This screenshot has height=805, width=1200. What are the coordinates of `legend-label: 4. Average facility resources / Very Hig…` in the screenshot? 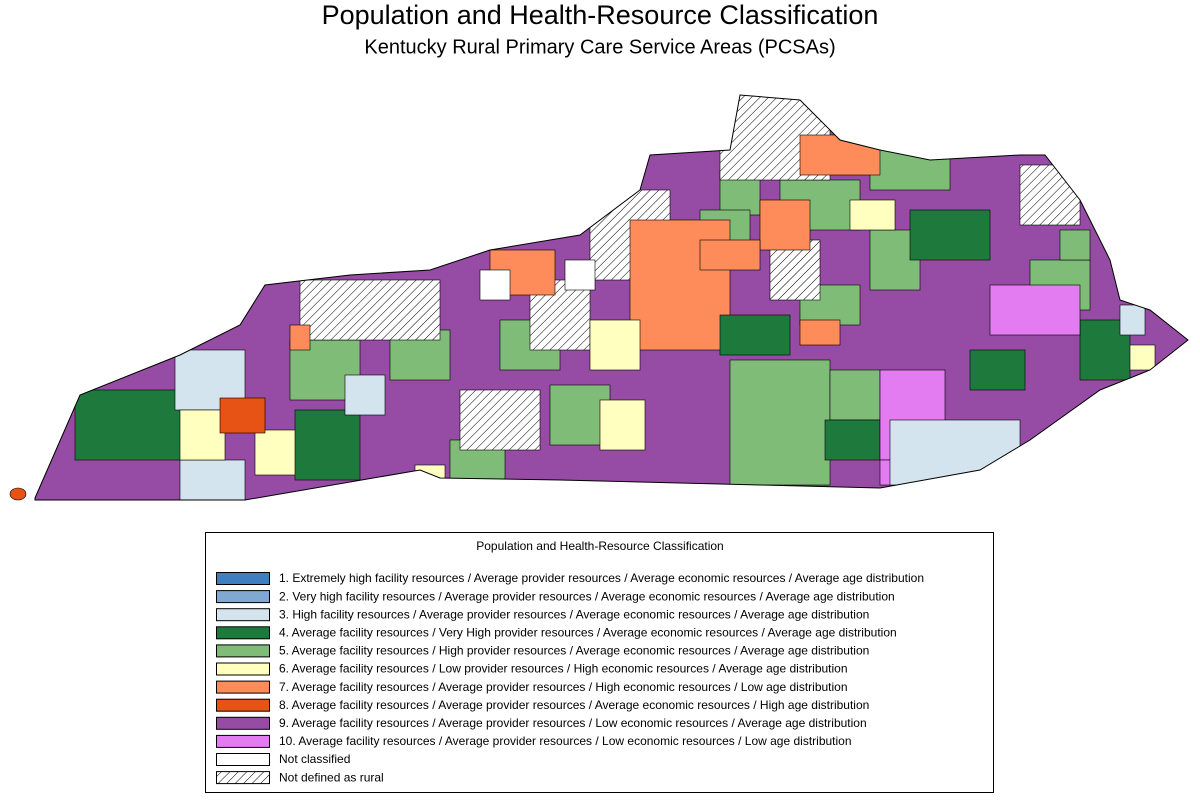 It's located at (588, 632).